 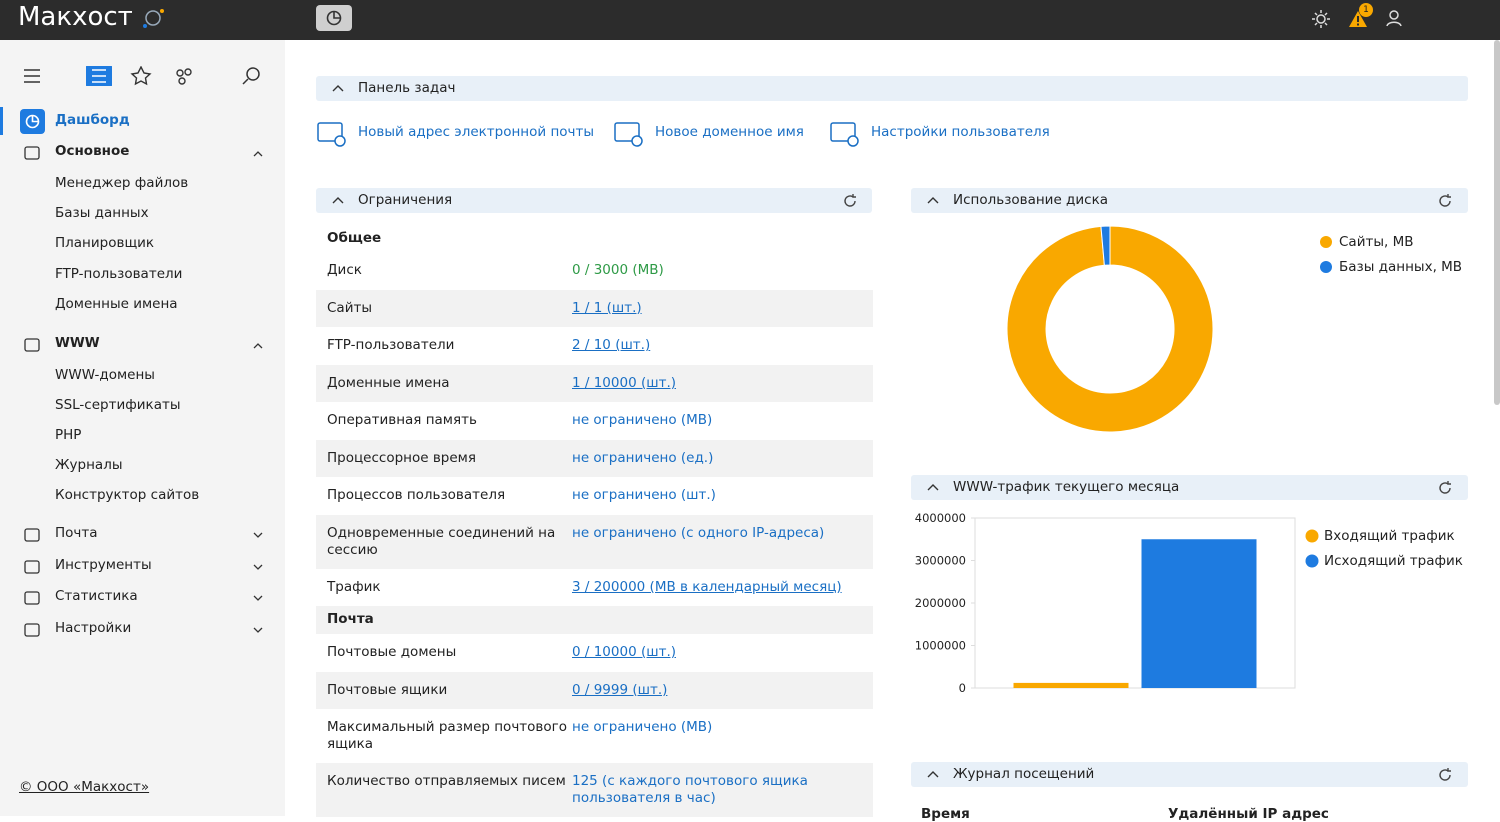 What do you see at coordinates (92, 151) in the screenshot?
I see `nav-section: Основное` at bounding box center [92, 151].